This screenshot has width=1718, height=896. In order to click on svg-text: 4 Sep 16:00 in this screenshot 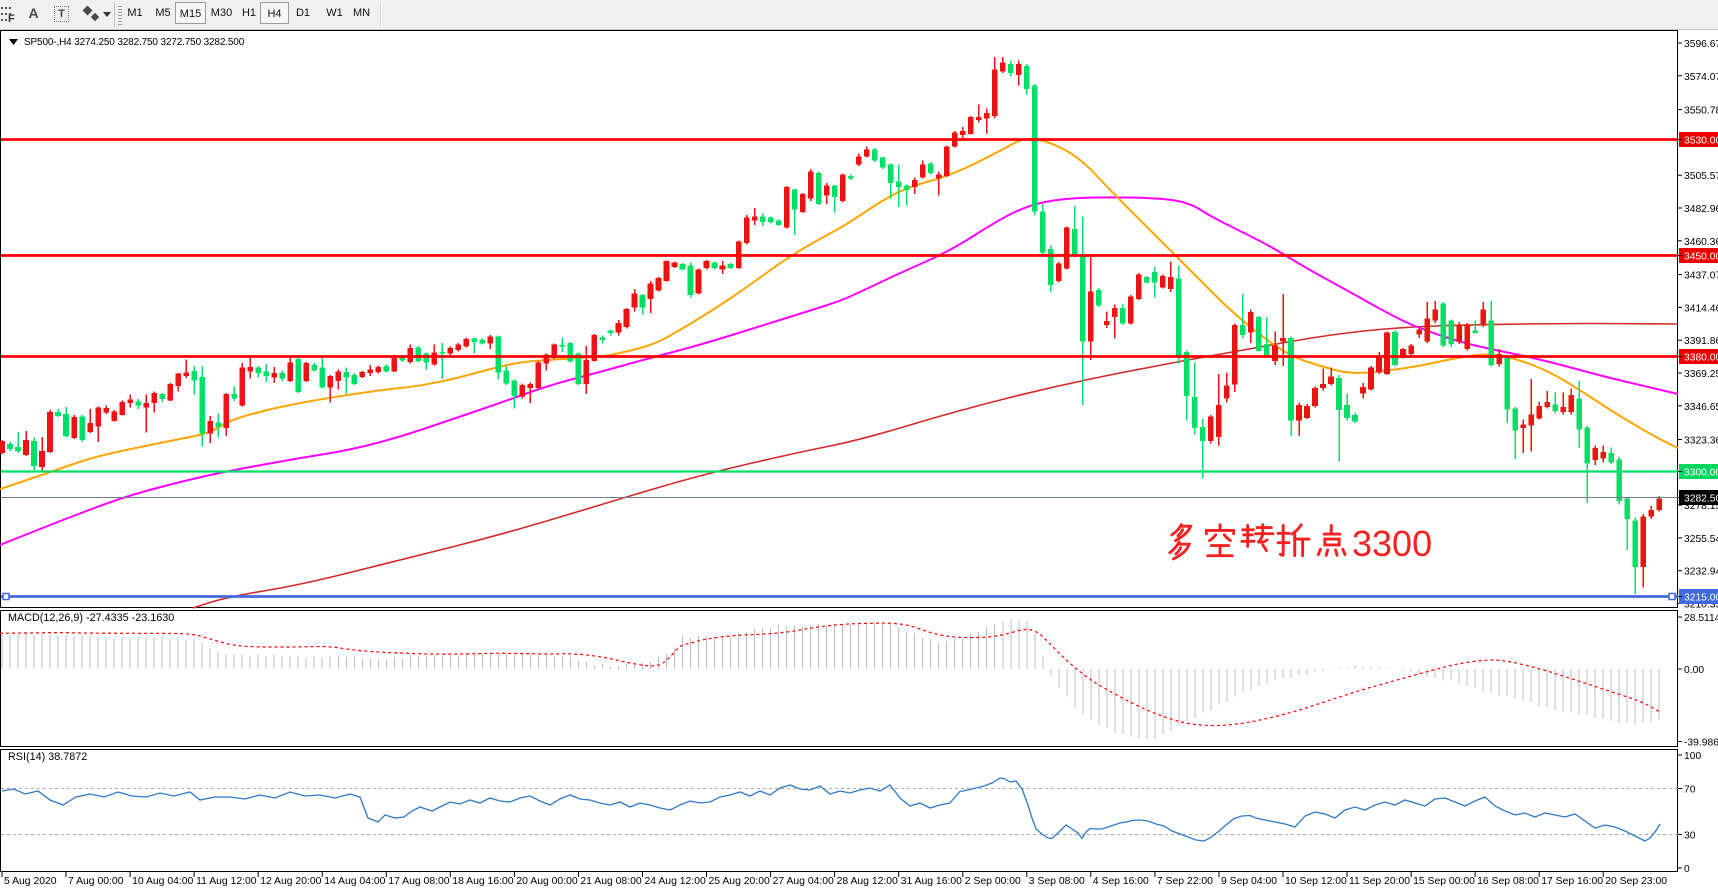, I will do `click(1121, 881)`.